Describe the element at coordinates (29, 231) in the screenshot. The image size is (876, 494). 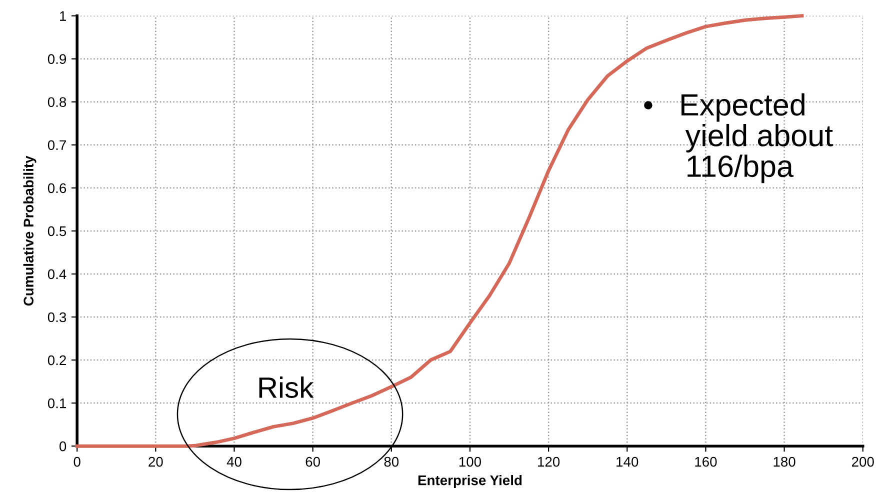
I see `y-axis-title: Cumulative Probability` at that location.